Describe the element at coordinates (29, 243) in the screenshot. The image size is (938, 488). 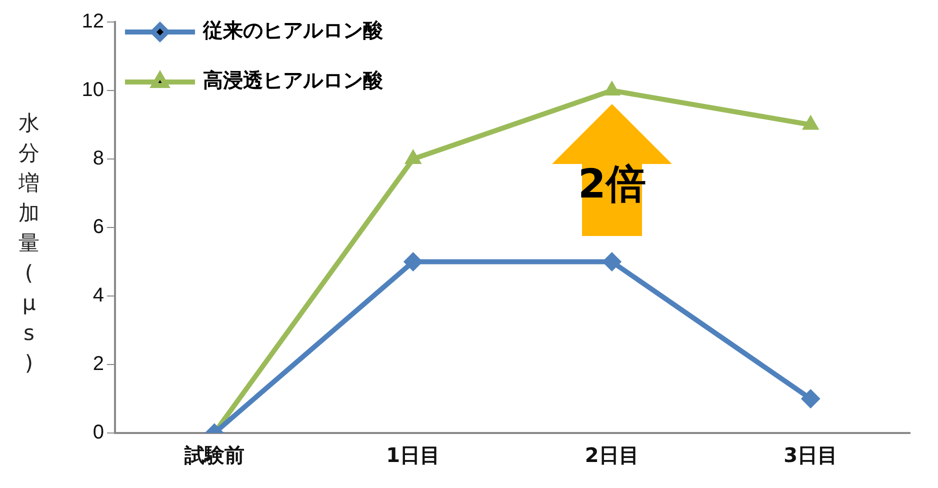
I see `text: 水分増加量(μs)` at that location.